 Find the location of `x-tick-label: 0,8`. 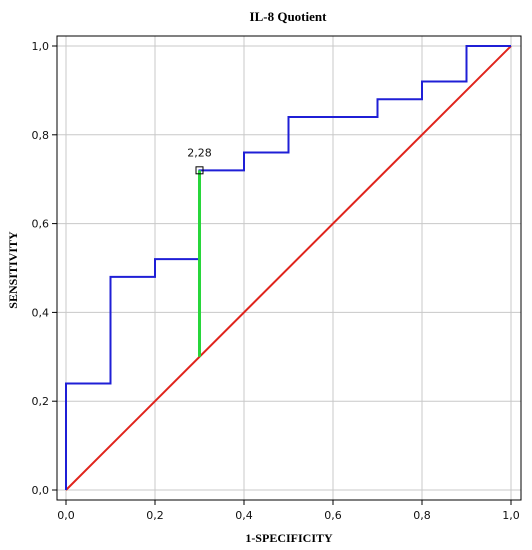

x-tick-label: 0,8 is located at coordinates (422, 515).